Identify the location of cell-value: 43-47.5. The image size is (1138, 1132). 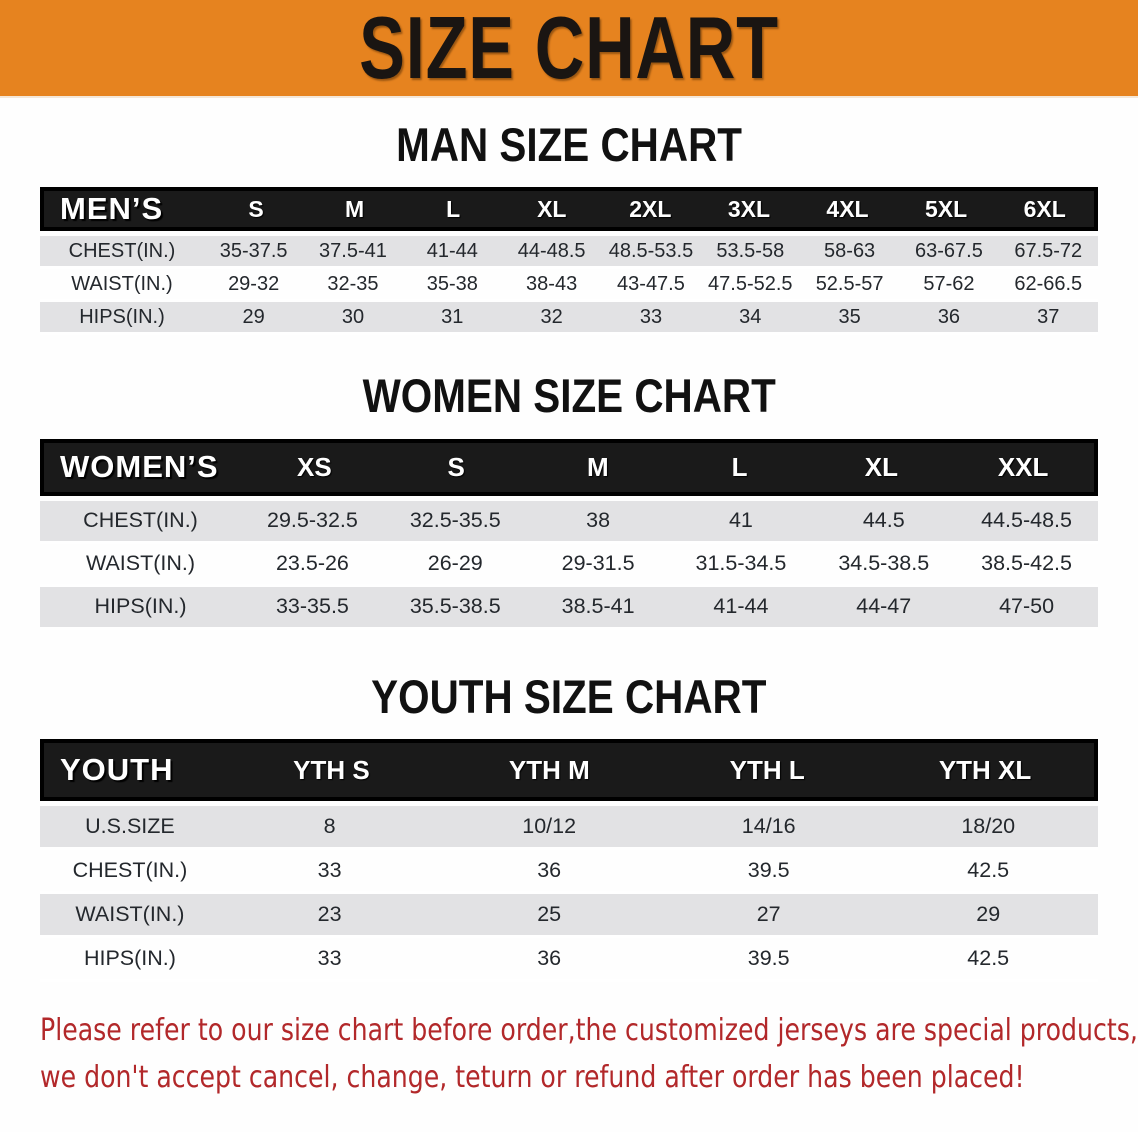
(651, 283).